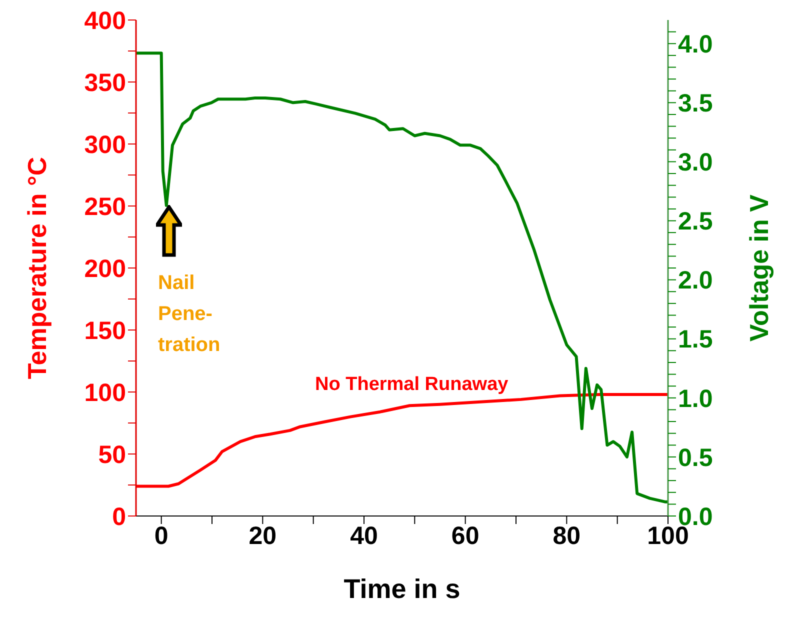 Image resolution: width=786 pixels, height=621 pixels. What do you see at coordinates (105, 144) in the screenshot?
I see `y-tick-label: 300` at bounding box center [105, 144].